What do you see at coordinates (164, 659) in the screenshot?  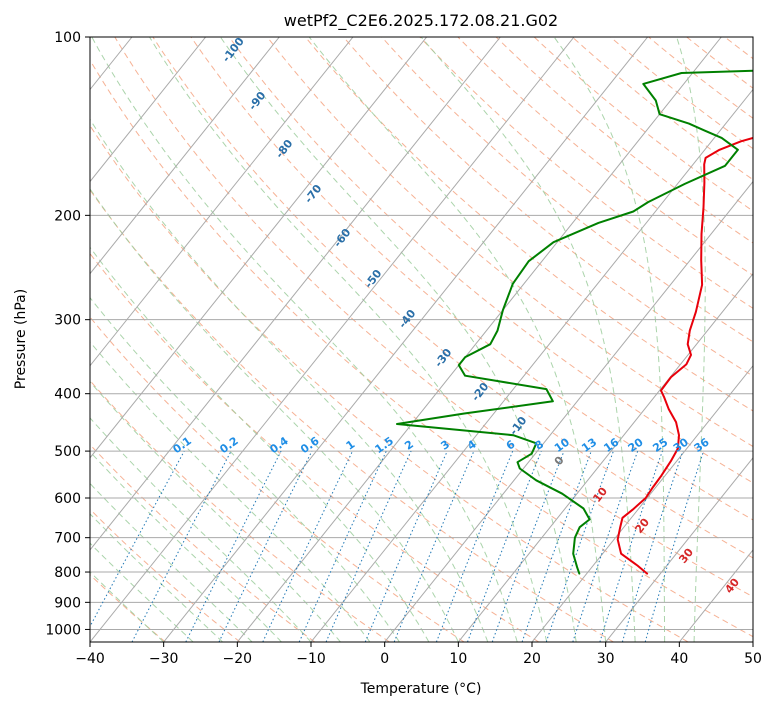 I see `x-tick-label: −30` at bounding box center [164, 659].